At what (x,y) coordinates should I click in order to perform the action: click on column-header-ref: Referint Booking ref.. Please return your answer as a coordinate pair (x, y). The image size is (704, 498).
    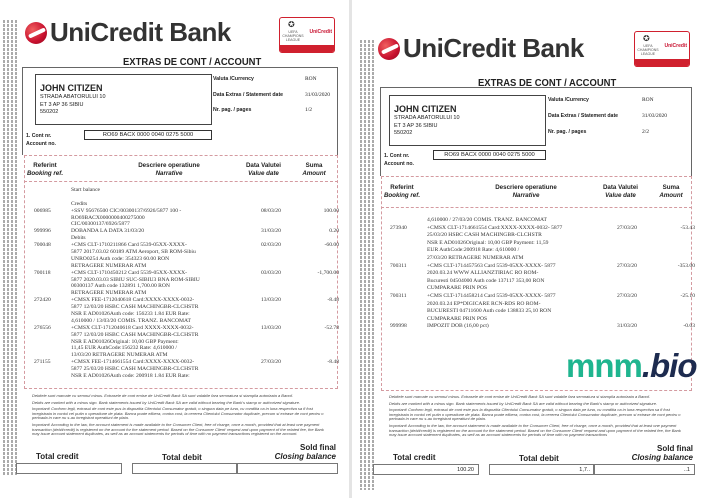
    Looking at the image, I should click on (45, 169).